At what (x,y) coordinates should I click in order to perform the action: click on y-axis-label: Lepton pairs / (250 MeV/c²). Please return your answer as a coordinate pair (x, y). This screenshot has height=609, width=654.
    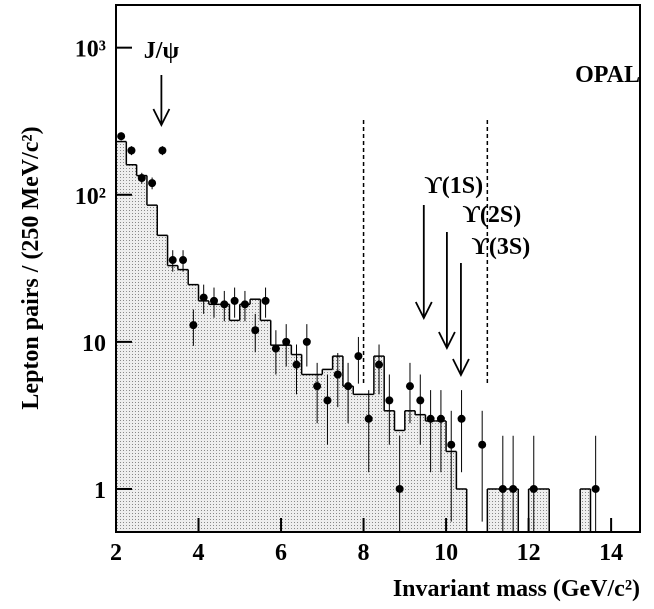
    Looking at the image, I should click on (31, 267).